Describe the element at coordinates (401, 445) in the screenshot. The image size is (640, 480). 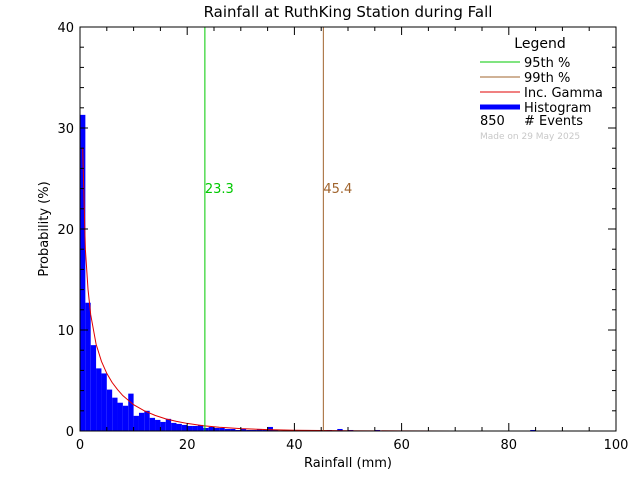
I see `x-tick-label: 60` at that location.